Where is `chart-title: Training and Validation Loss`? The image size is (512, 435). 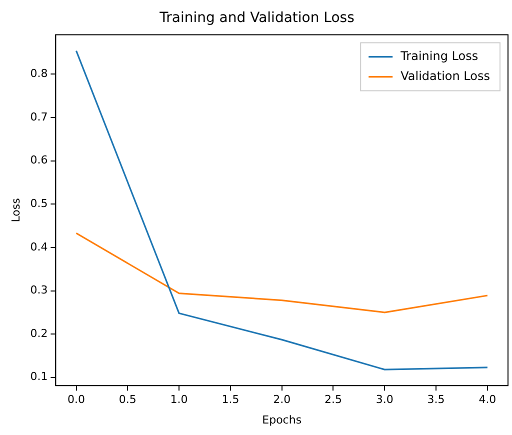
chart-title: Training and Validation Loss is located at coordinates (256, 18).